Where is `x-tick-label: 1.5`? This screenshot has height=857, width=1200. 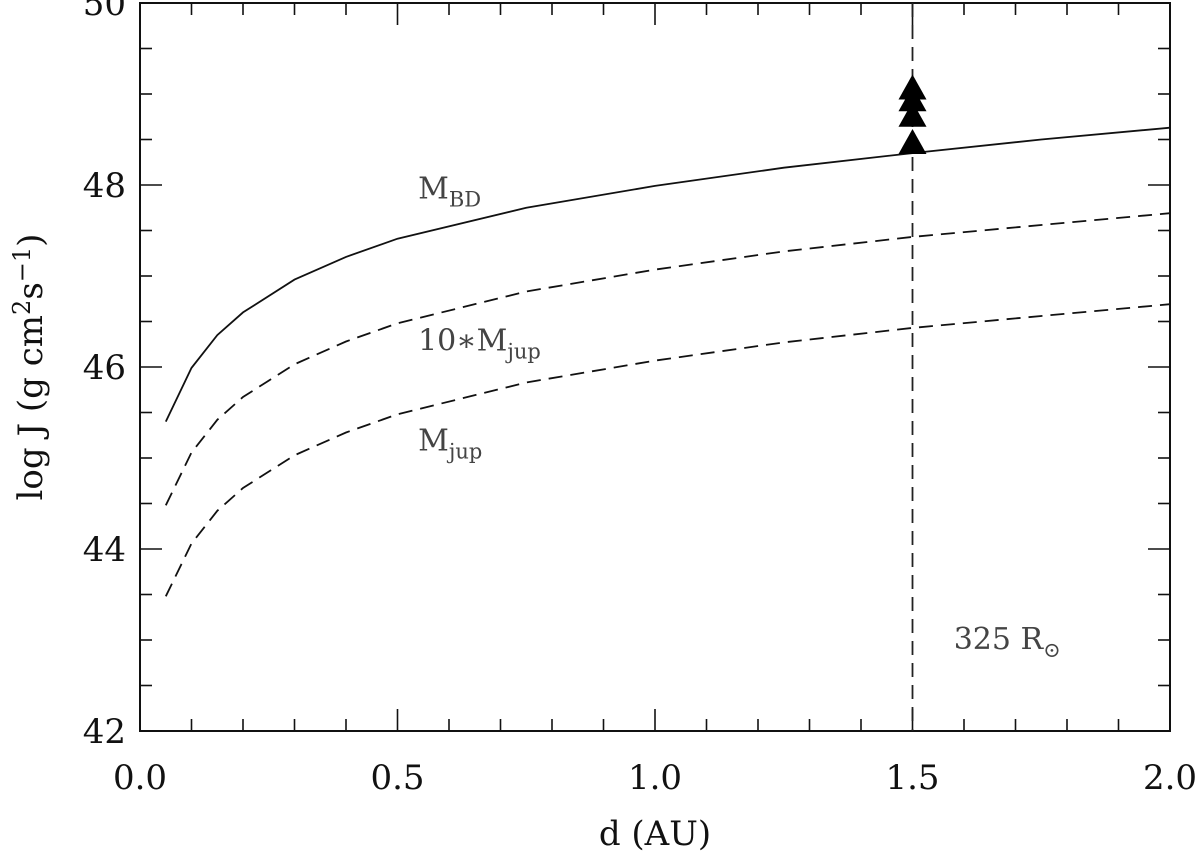
x-tick-label: 1.5 is located at coordinates (912, 778).